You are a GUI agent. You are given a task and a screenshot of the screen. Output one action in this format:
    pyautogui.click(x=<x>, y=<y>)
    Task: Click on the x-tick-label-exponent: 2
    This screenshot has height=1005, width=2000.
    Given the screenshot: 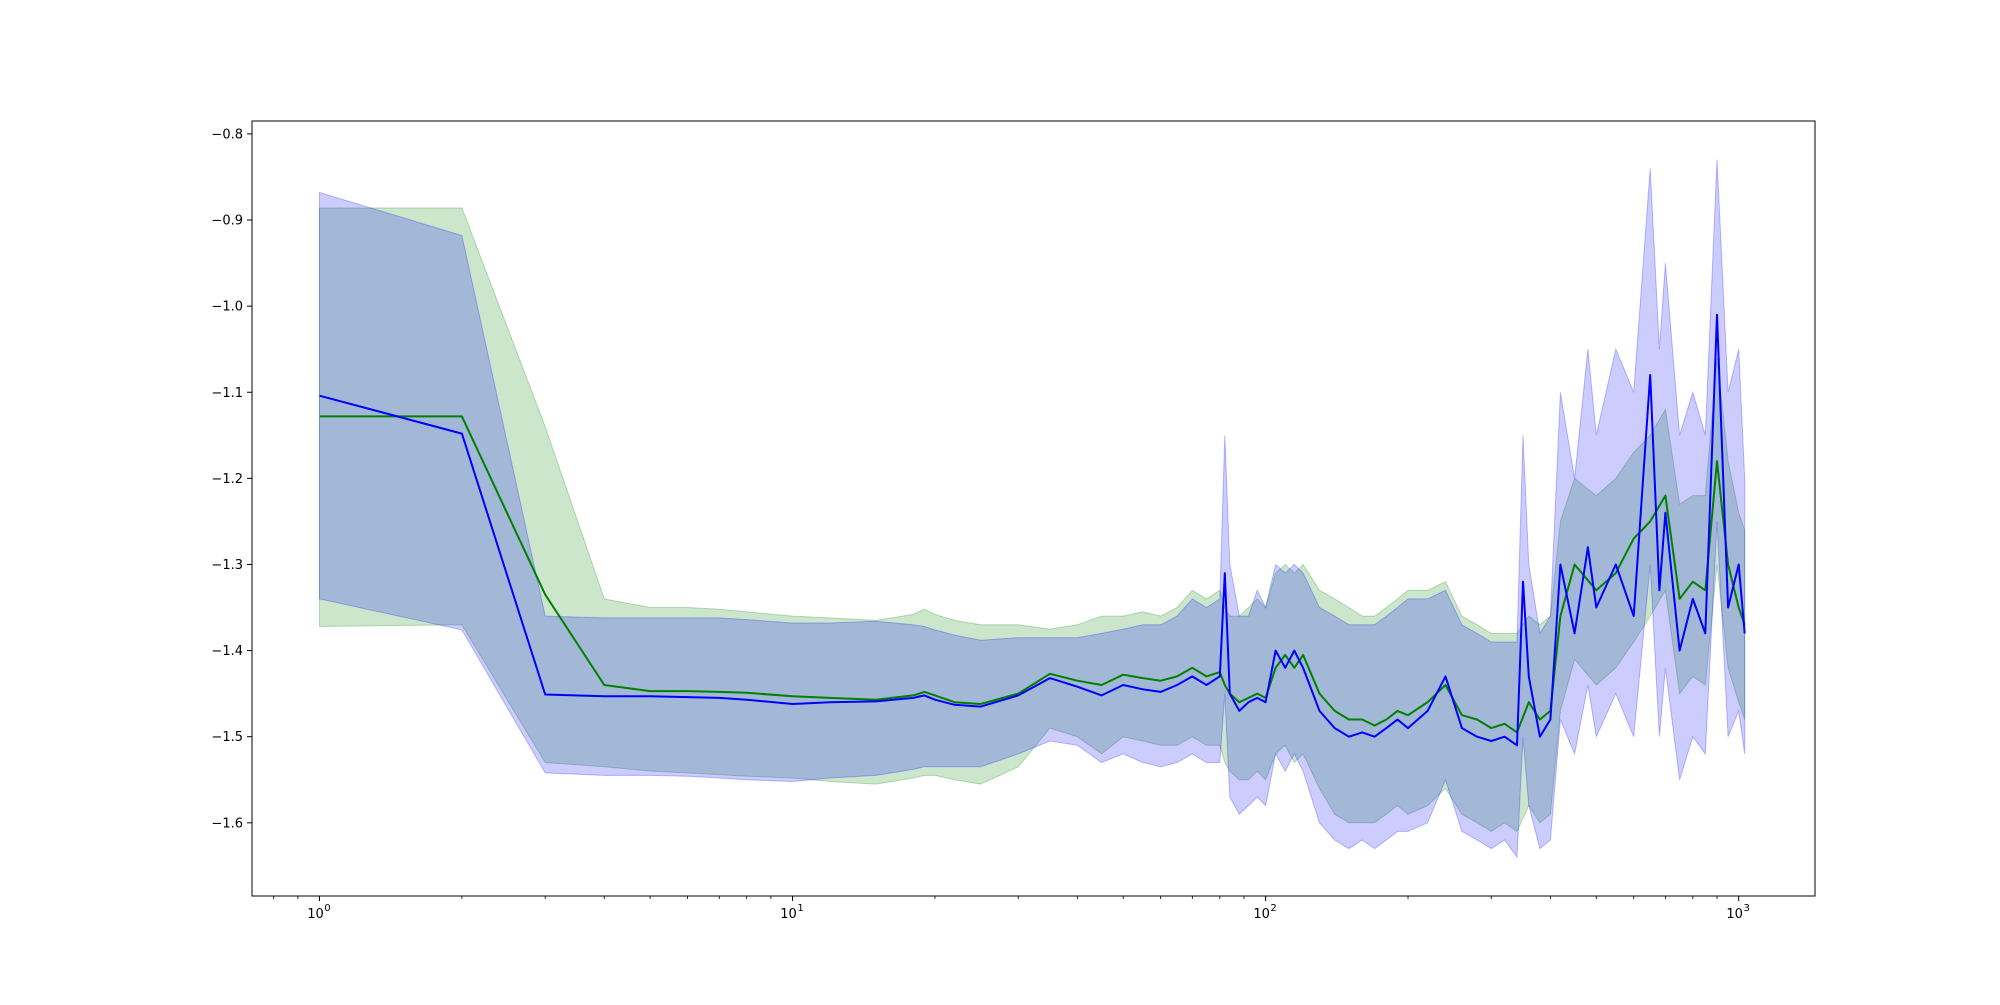 What is the action you would take?
    pyautogui.click(x=1273, y=908)
    